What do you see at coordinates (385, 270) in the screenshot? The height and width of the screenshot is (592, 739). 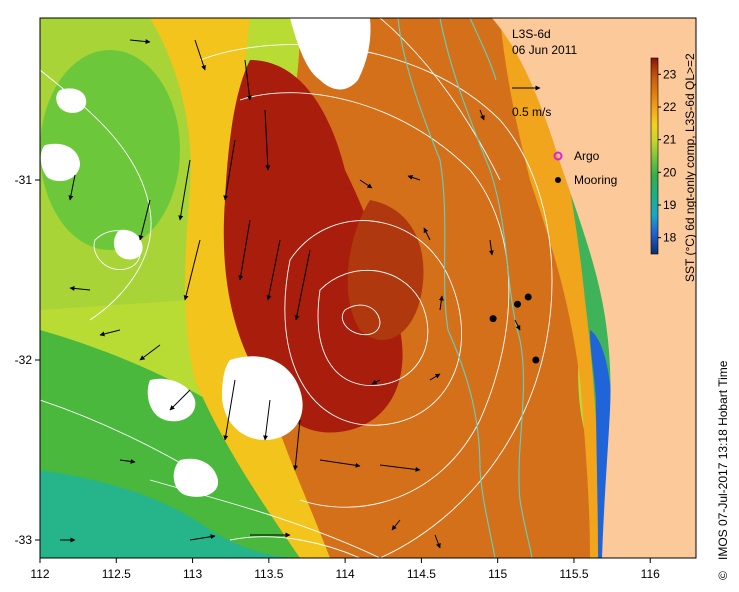 I see `sst-eddy-core` at bounding box center [385, 270].